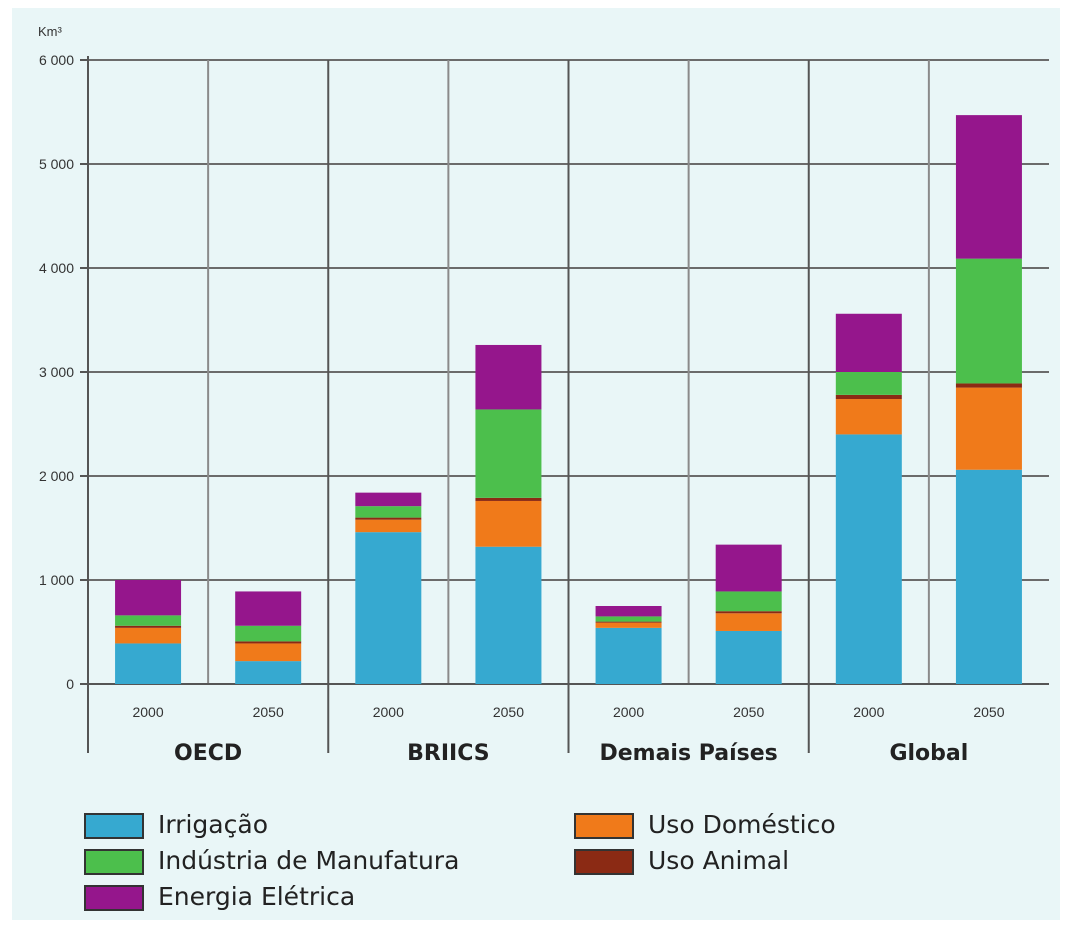 Image resolution: width=1068 pixels, height=926 pixels. Describe the element at coordinates (70, 684) in the screenshot. I see `y-tick-label: 0` at that location.